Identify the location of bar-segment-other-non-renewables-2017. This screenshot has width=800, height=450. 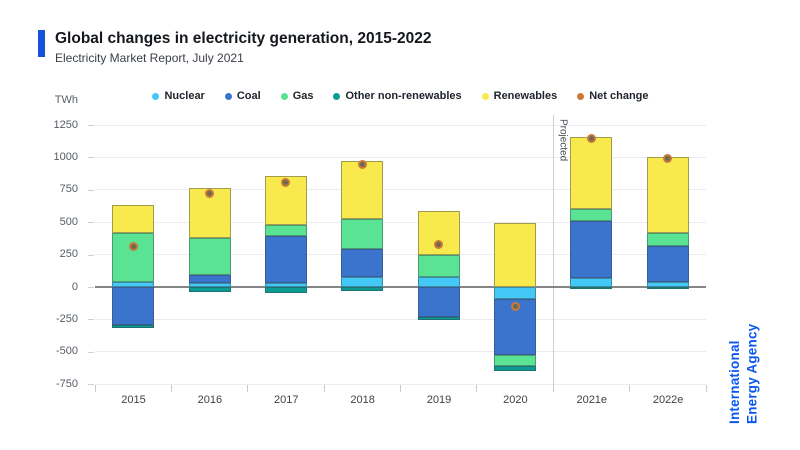
(285, 290).